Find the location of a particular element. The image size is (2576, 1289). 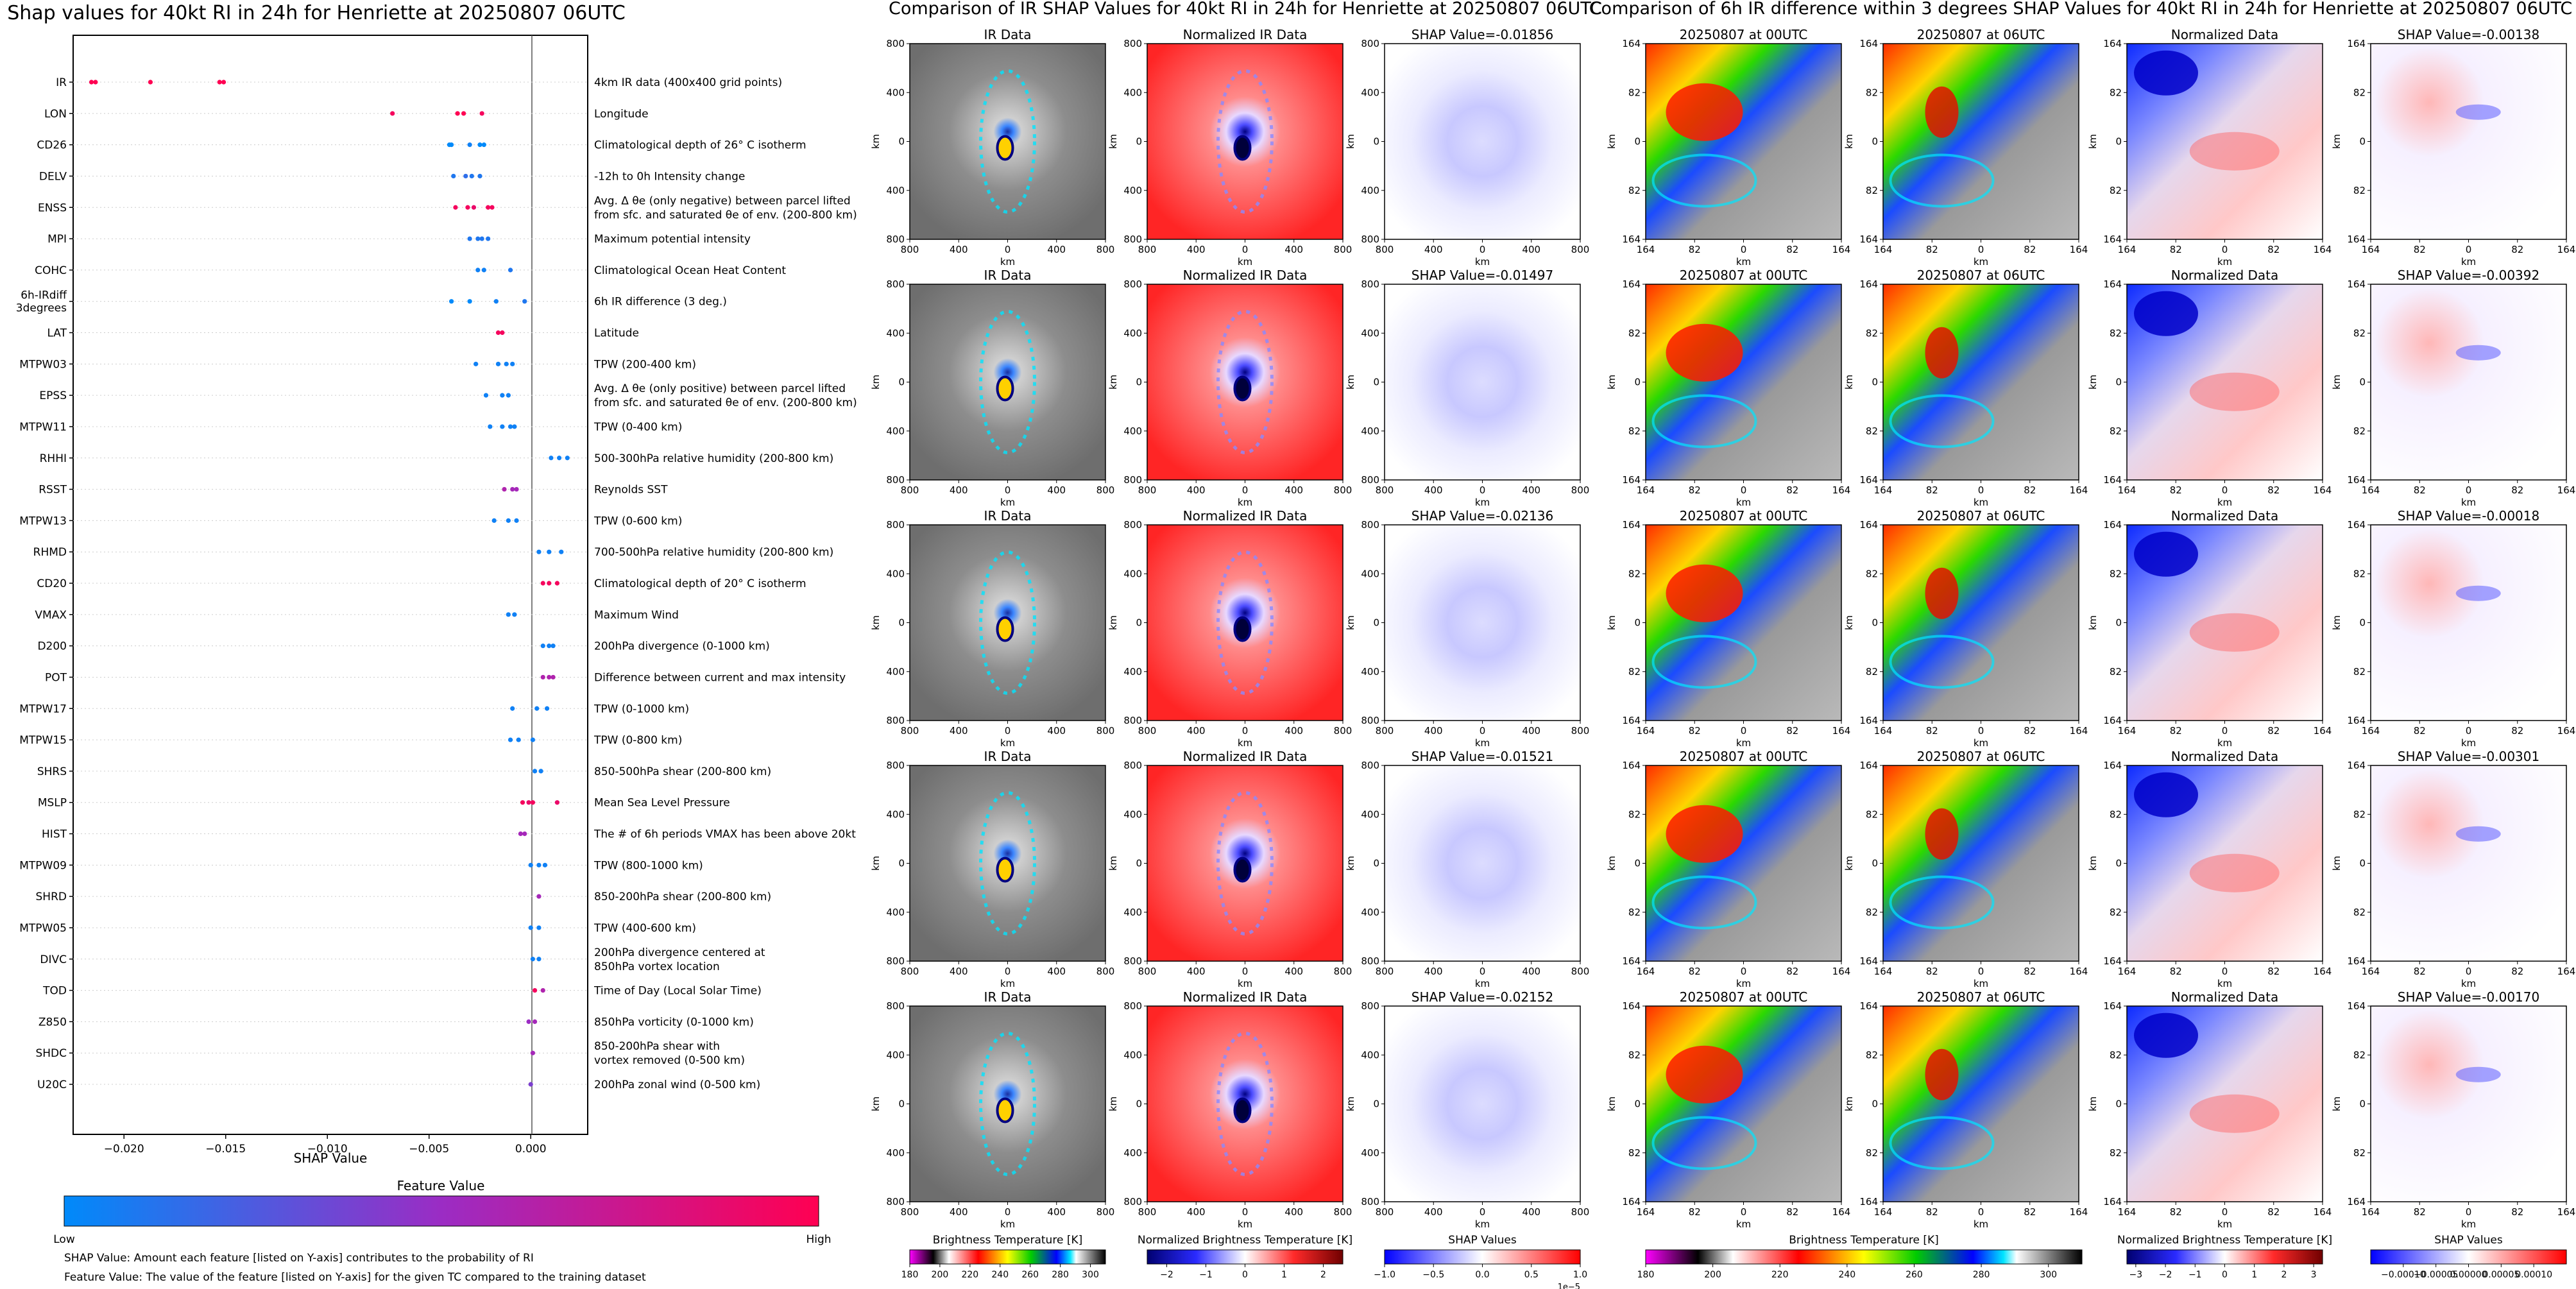

feature-description-label: Climatological depth of 20° C isotherm is located at coordinates (700, 583).